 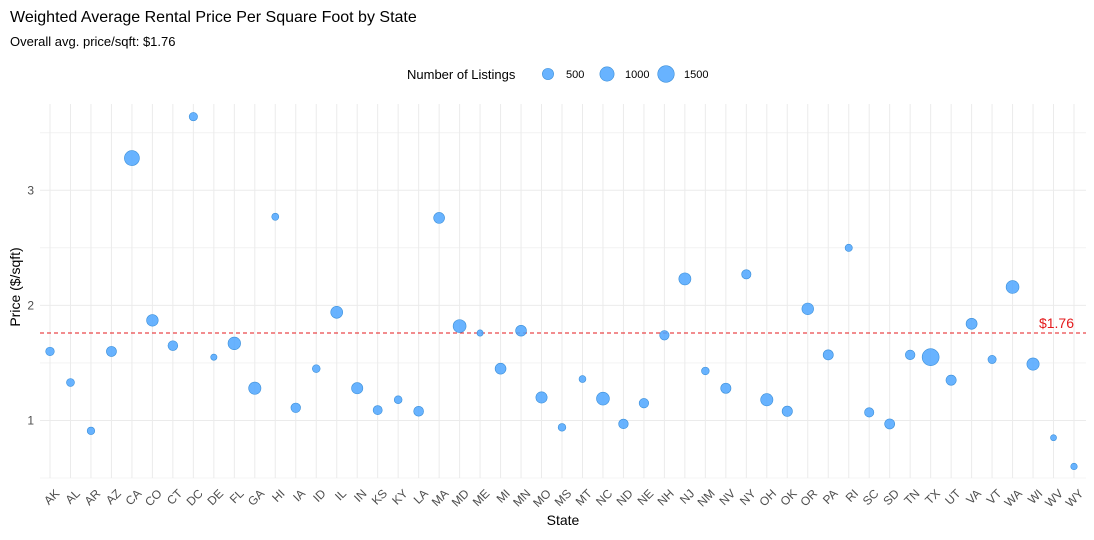 I want to click on y-tick-labels: 1 2 3, so click(x=30, y=305).